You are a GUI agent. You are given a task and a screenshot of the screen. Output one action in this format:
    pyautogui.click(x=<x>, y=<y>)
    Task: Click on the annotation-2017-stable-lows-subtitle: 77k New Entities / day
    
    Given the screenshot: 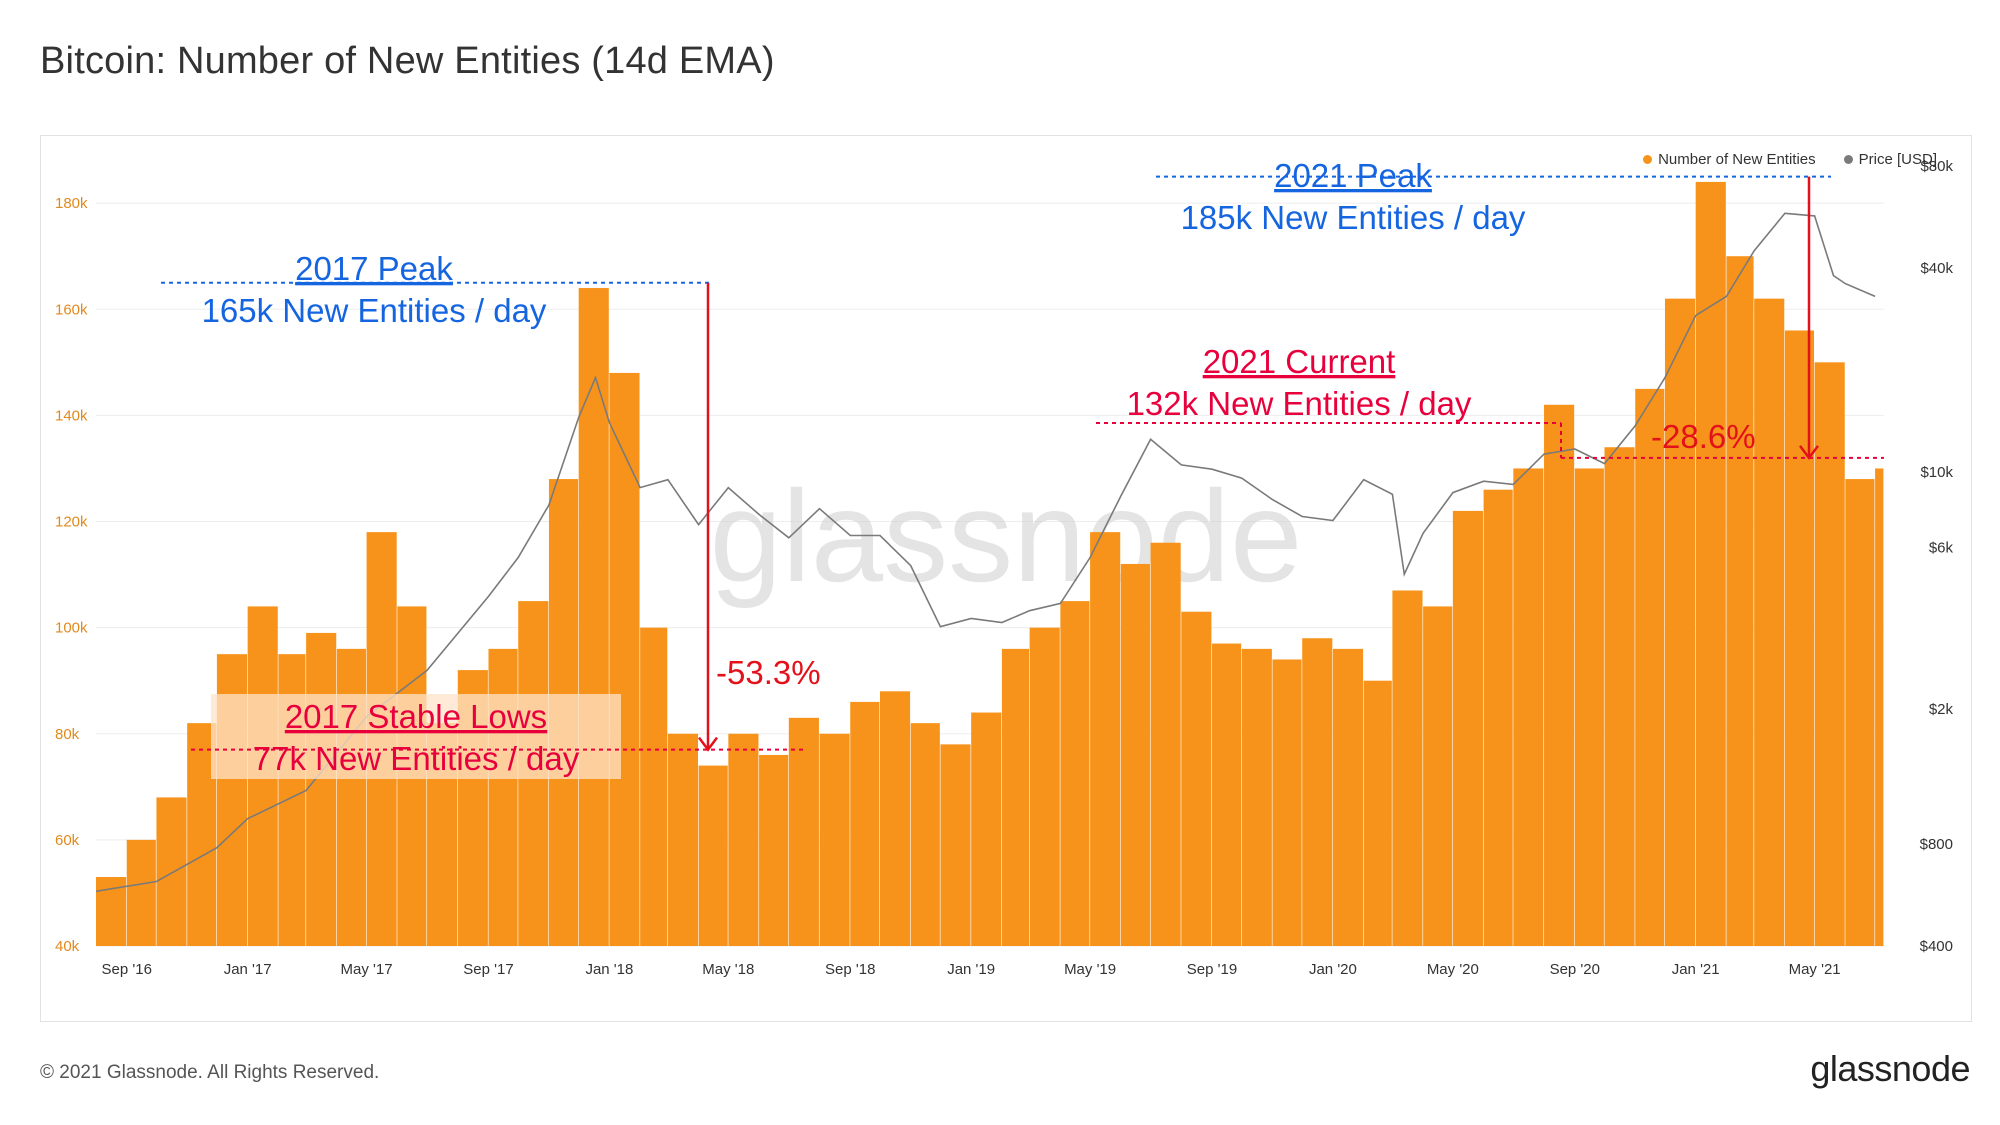 What is the action you would take?
    pyautogui.click(x=416, y=758)
    